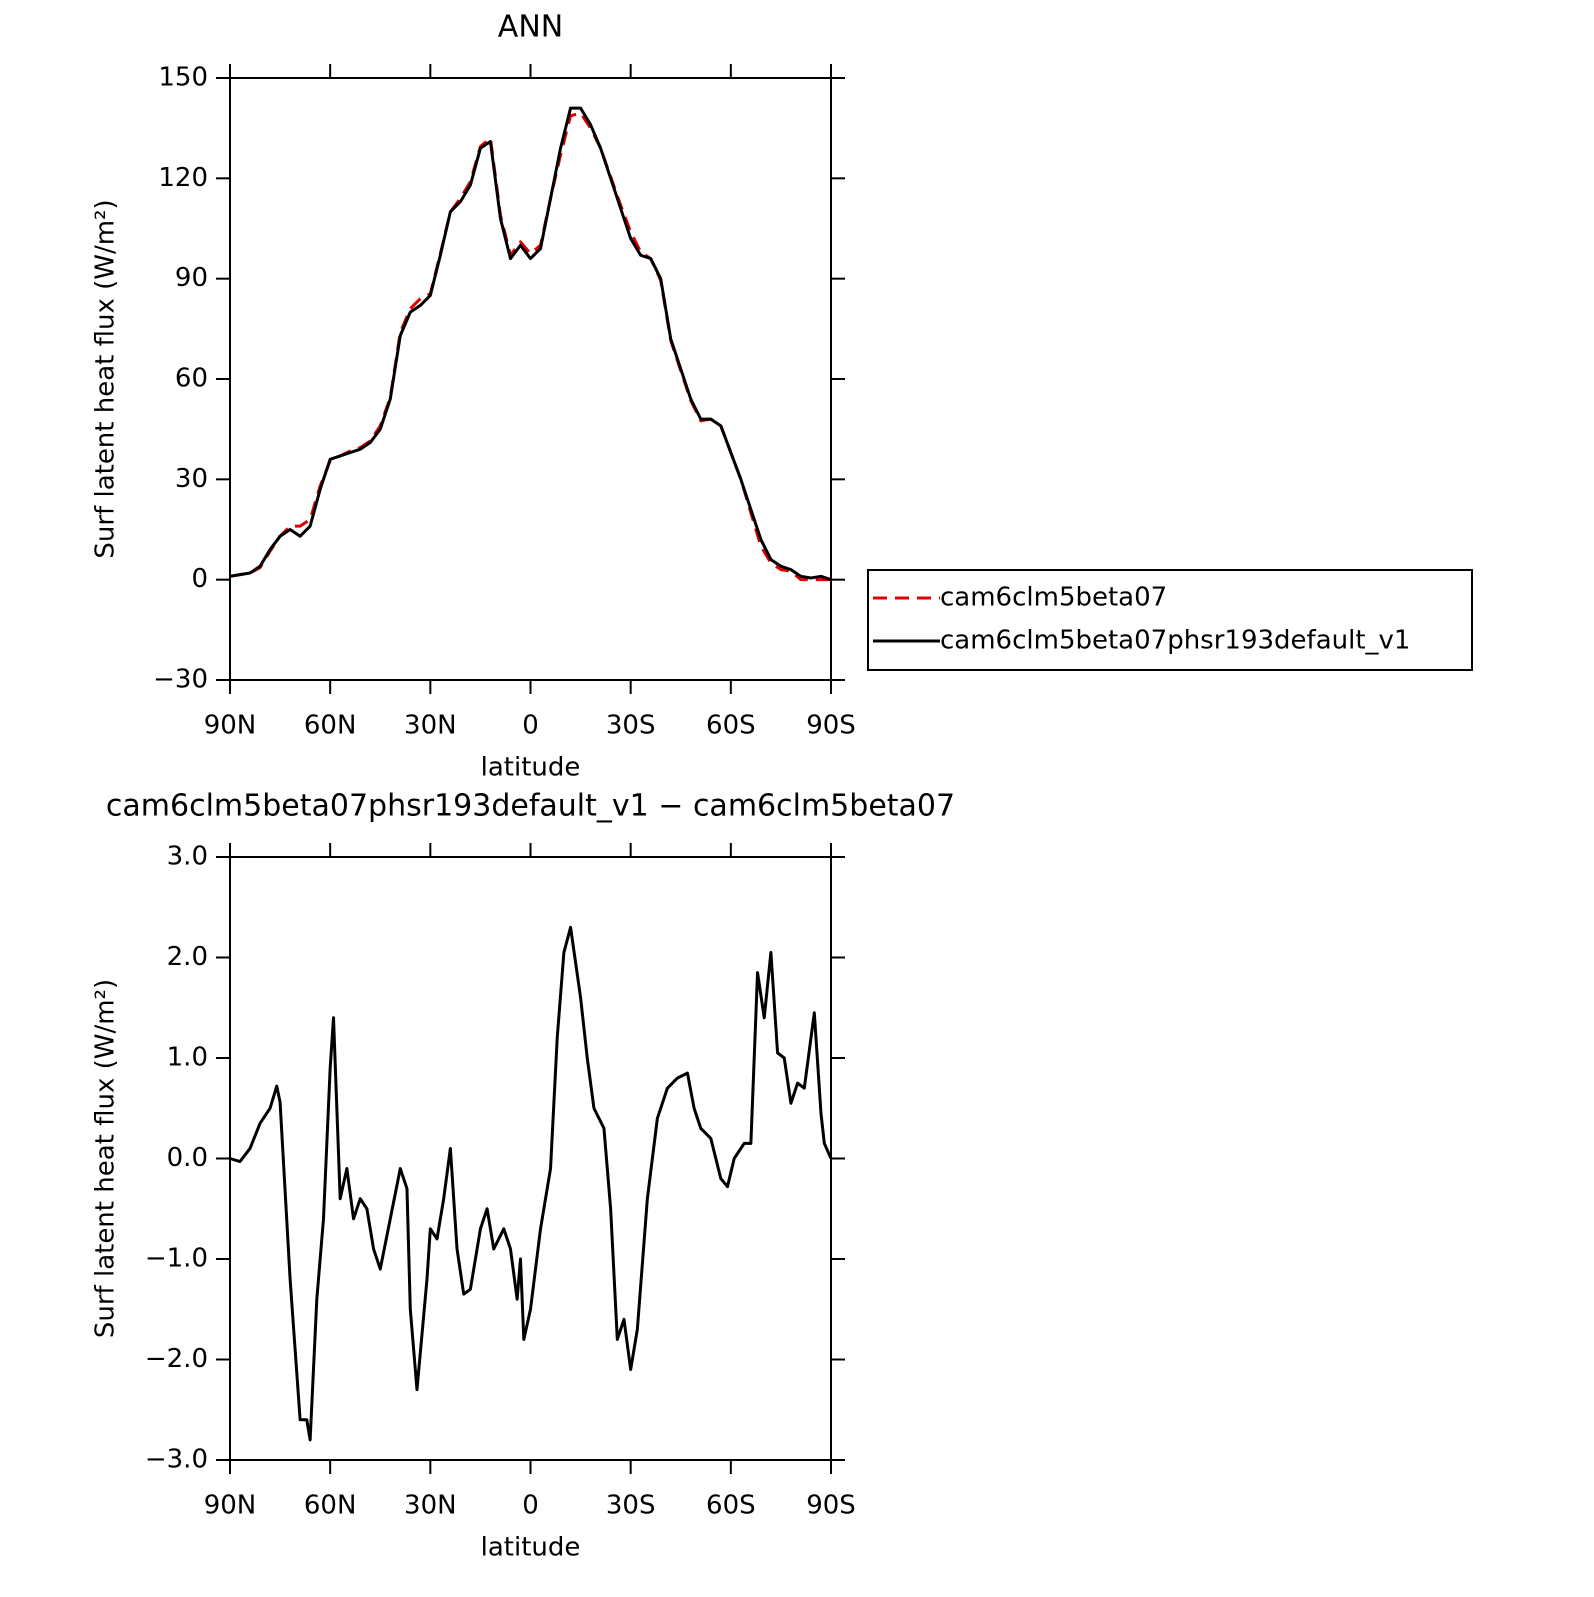  Describe the element at coordinates (180, 680) in the screenshot. I see `y-tick-label: −30` at that location.